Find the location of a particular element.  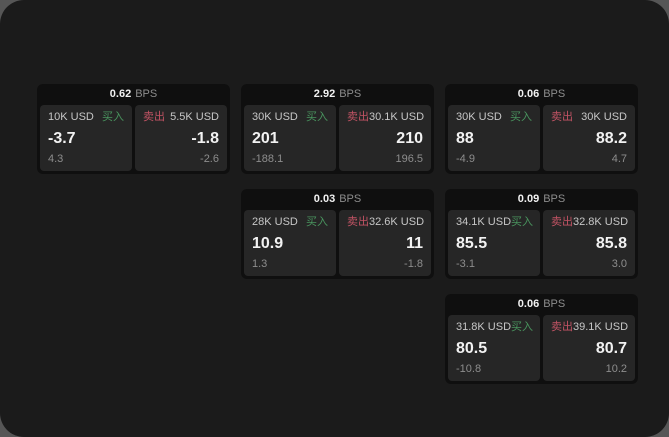

quote-panels: 30K USD 买入 88 -4.9 卖出 30K USD 88.2 4.7 is located at coordinates (541, 139).